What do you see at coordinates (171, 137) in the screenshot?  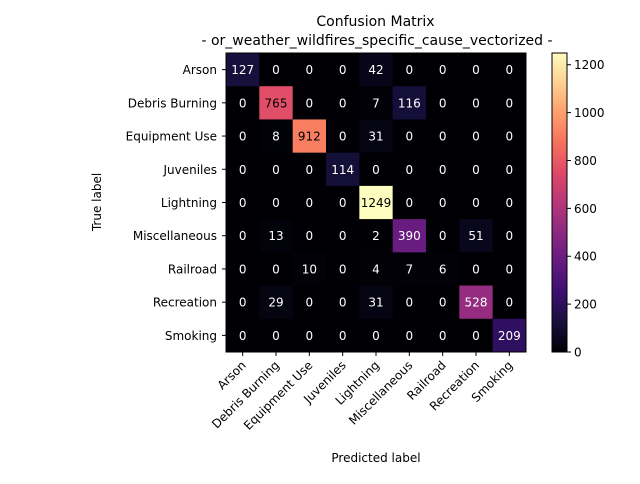 I see `y-tick-label: Equipment Use` at bounding box center [171, 137].